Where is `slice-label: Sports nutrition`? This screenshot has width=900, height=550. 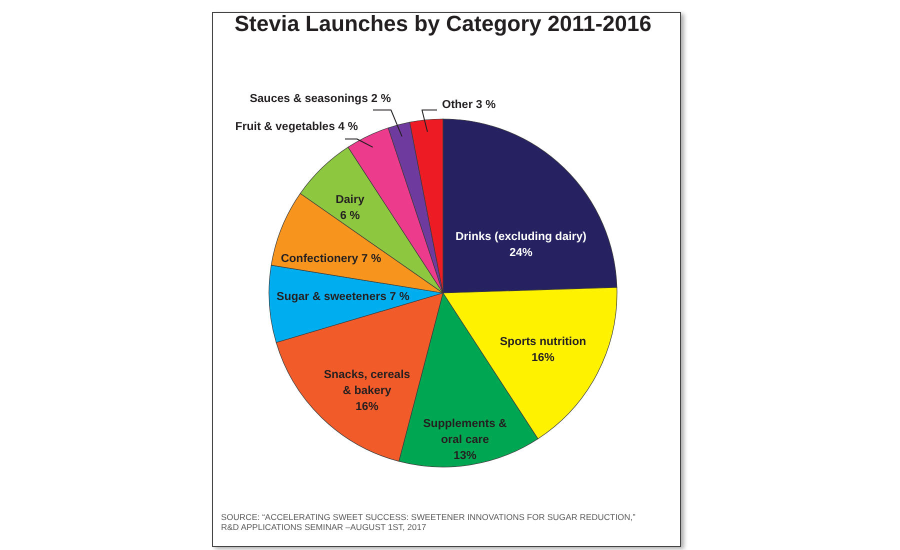
slice-label: Sports nutrition is located at coordinates (543, 342).